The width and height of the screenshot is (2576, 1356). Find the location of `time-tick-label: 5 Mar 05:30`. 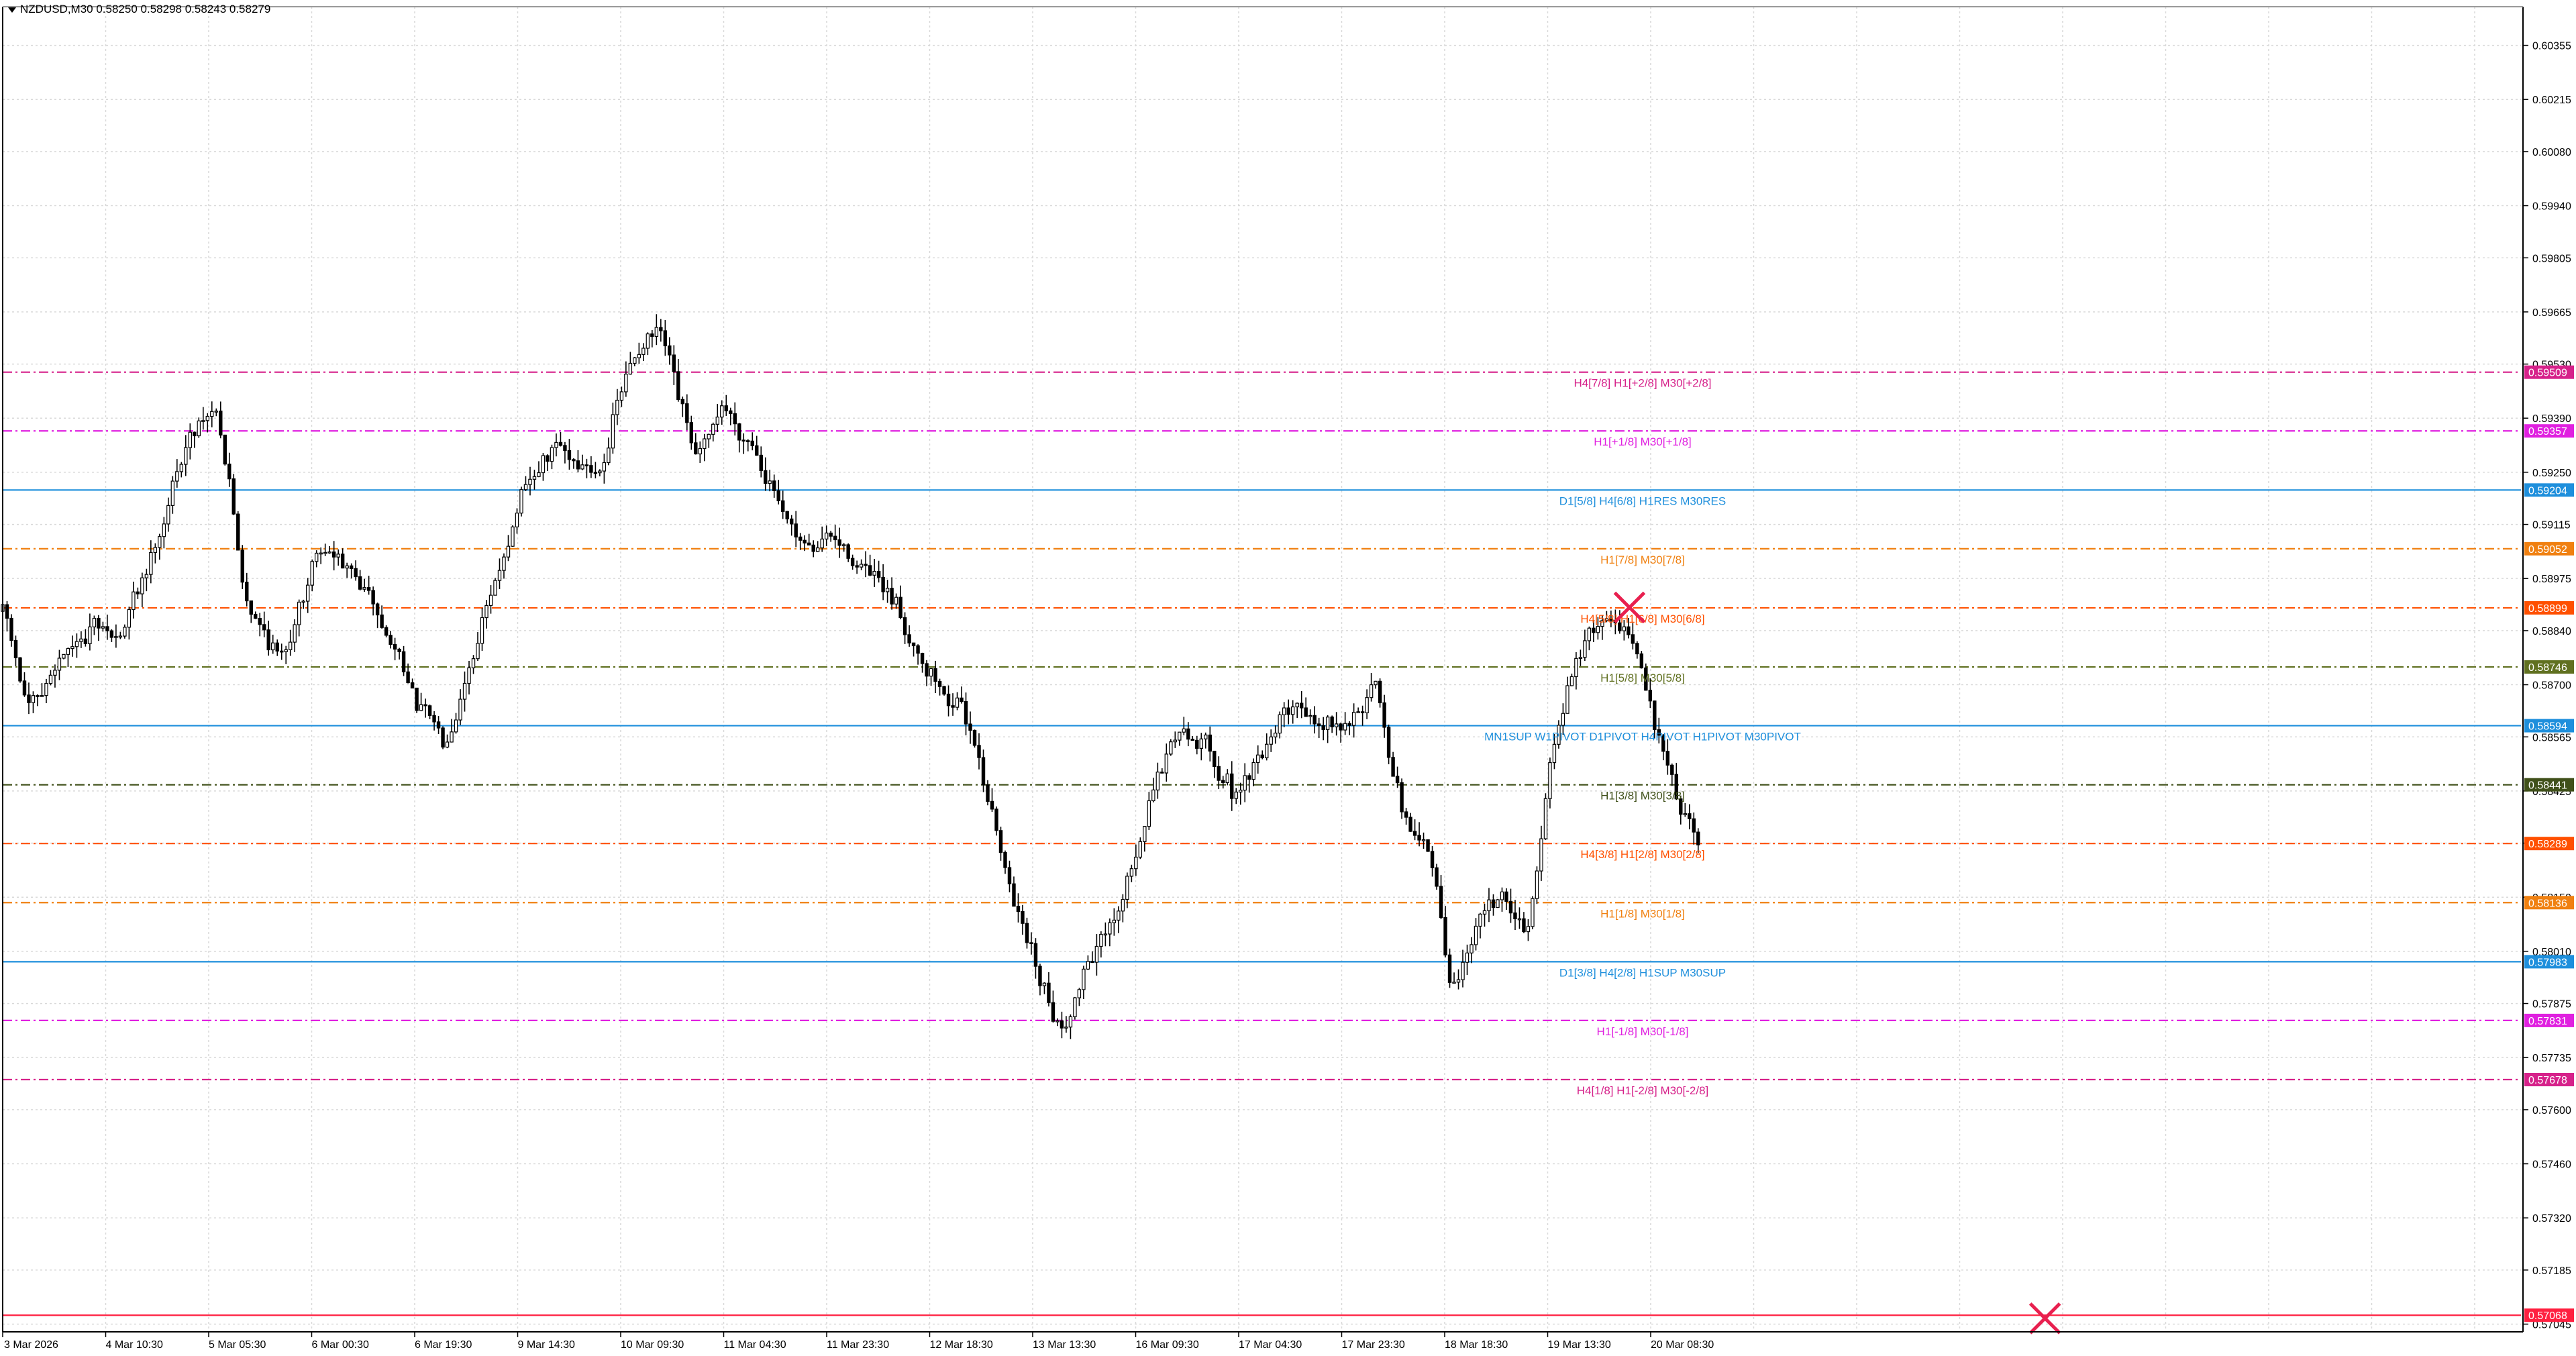

time-tick-label: 5 Mar 05:30 is located at coordinates (237, 1345).